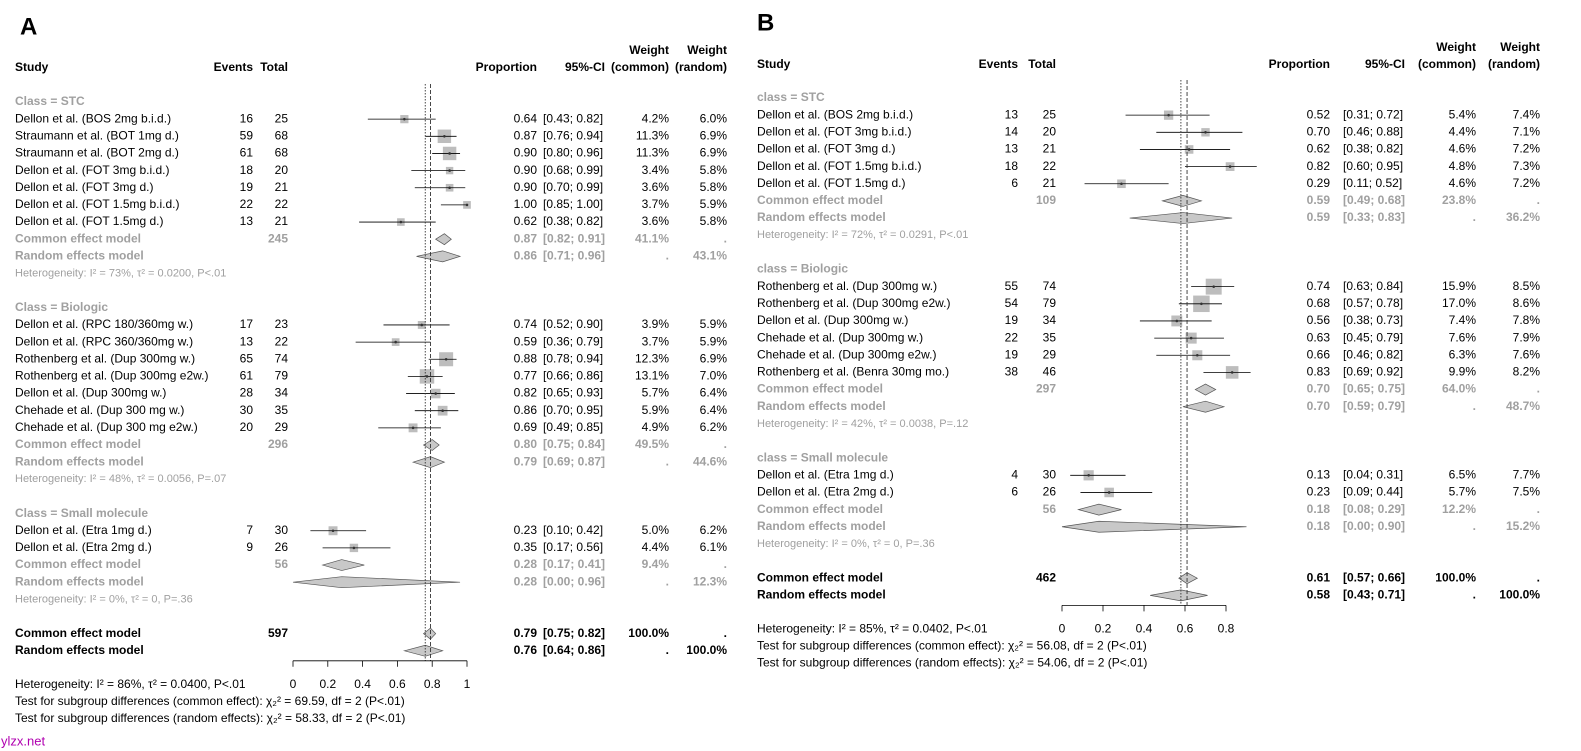 This screenshot has width=1581, height=751. I want to click on ci-label: [0.45; 0.79], so click(1373, 337).